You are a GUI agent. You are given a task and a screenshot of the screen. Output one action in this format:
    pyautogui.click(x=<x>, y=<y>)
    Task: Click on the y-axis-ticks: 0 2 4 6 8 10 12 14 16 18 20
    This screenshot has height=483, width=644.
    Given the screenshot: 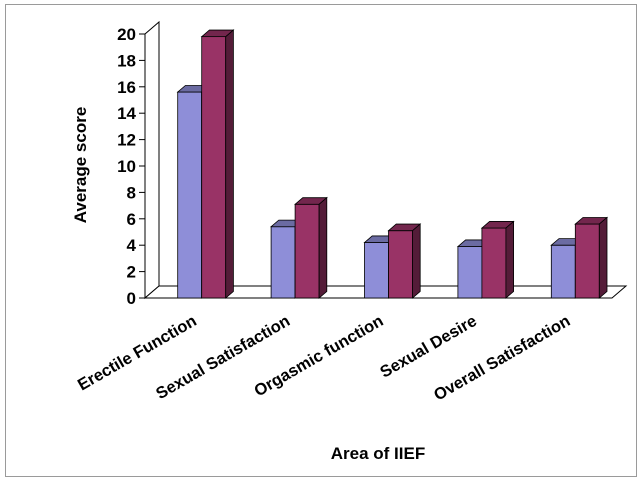 What is the action you would take?
    pyautogui.click(x=131, y=166)
    